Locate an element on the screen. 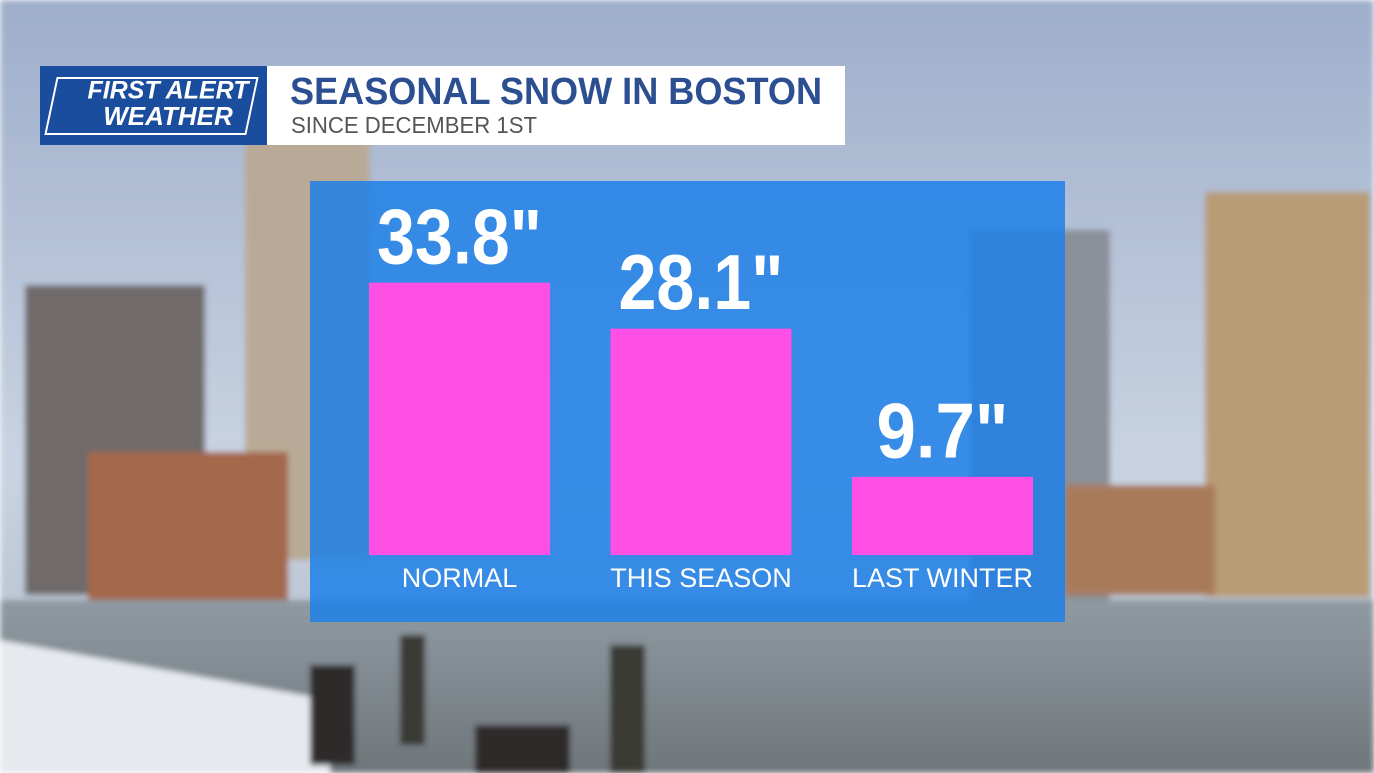 The image size is (1374, 773). value-label: 9.7" is located at coordinates (943, 430).